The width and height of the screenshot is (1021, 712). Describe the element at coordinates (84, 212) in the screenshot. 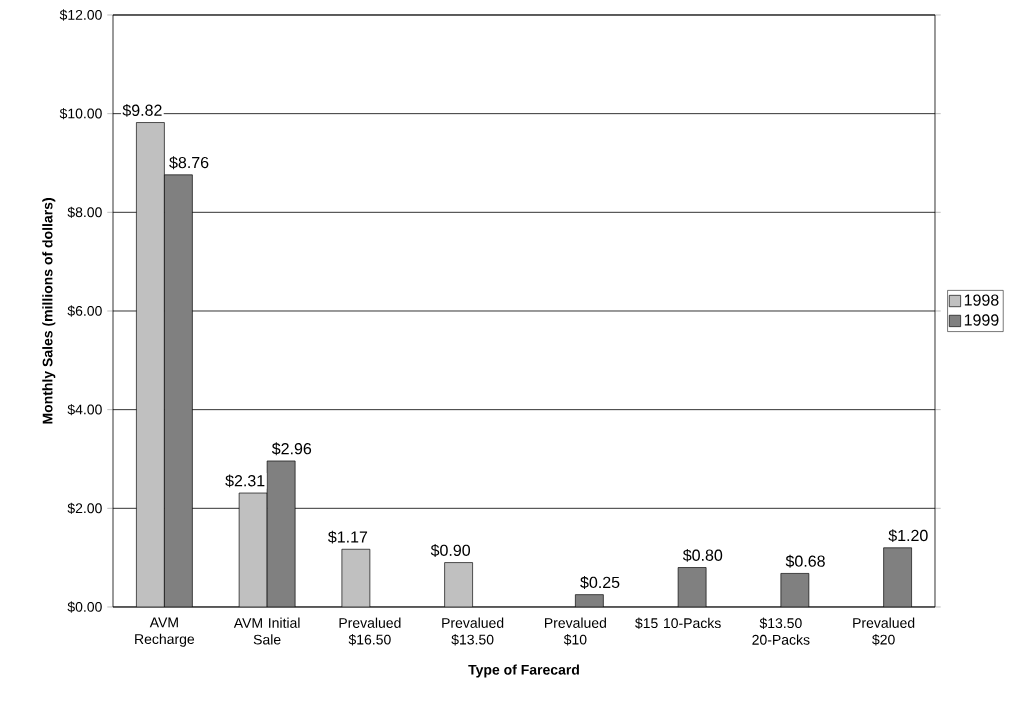

I see `y-tick-label: $8.00` at that location.